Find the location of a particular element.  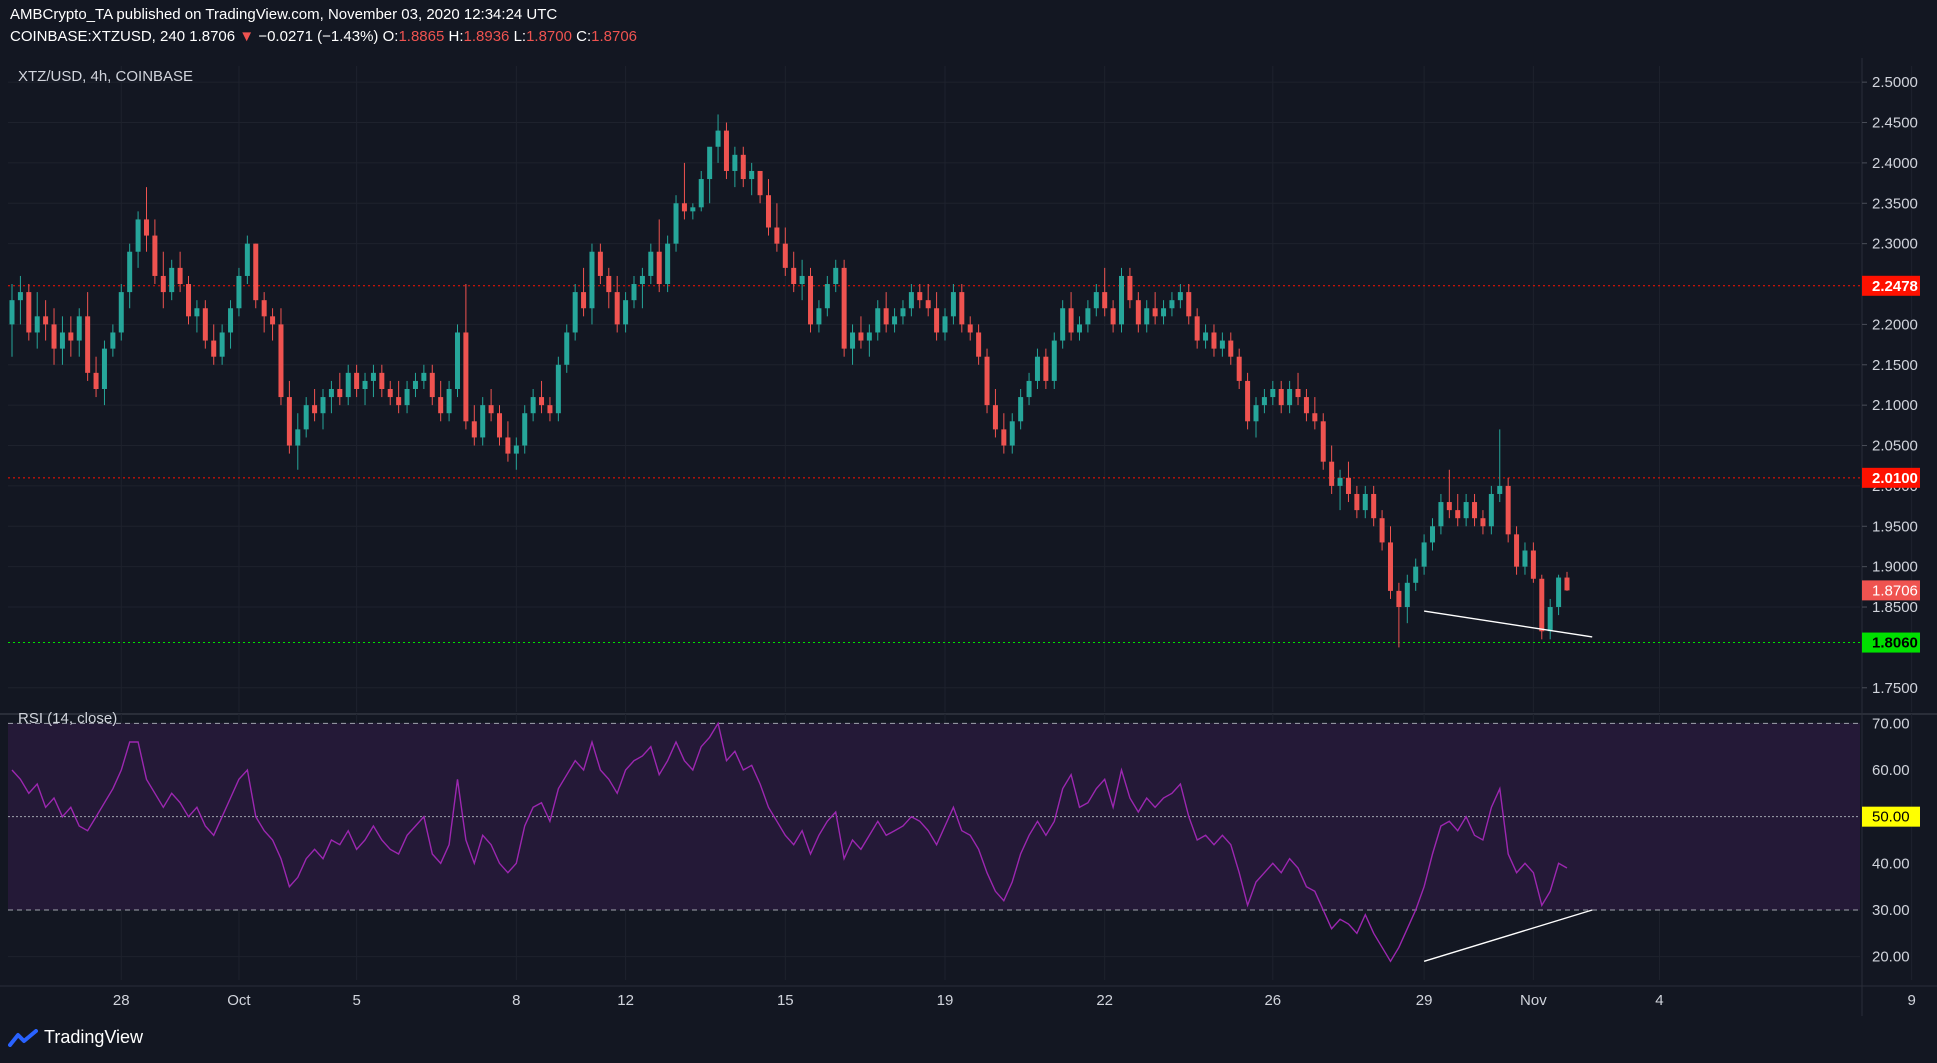

tradingview-icon is located at coordinates (23, 1037).